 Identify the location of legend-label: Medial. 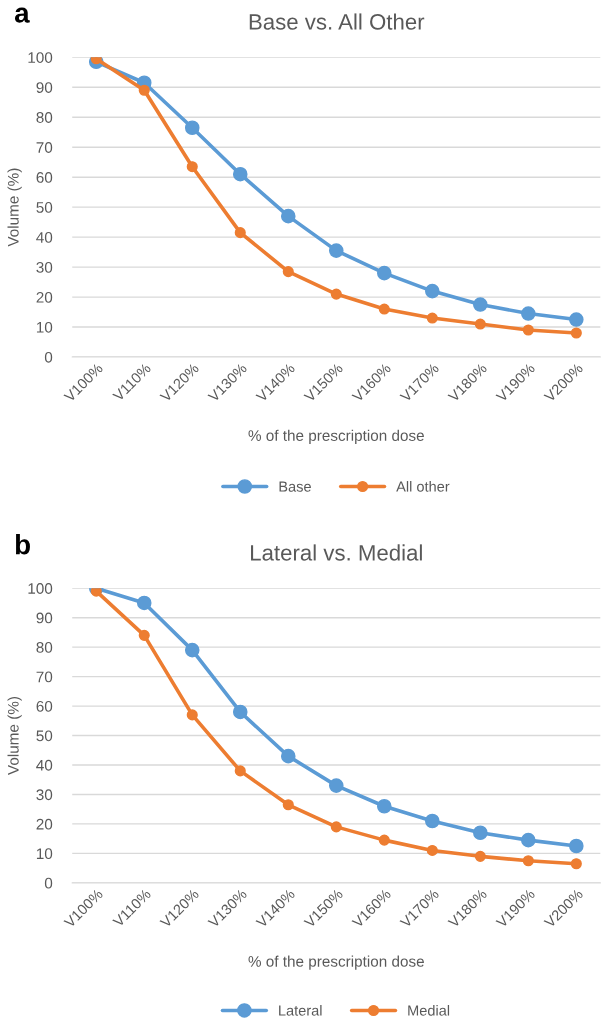
(429, 1010).